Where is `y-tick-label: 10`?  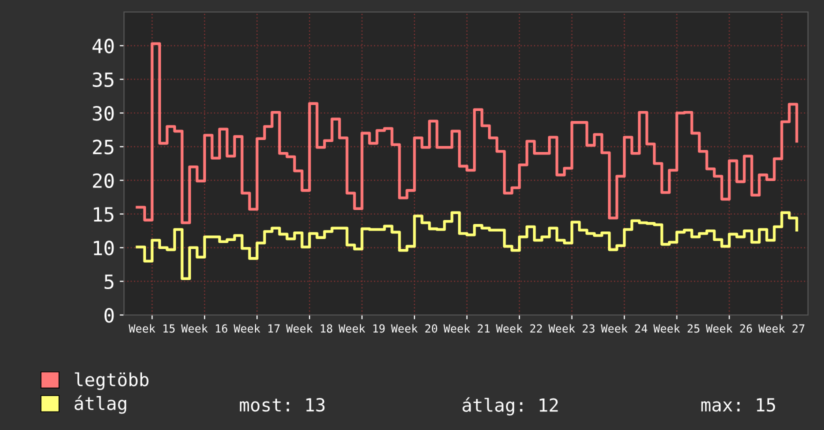
y-tick-label: 10 is located at coordinates (104, 248).